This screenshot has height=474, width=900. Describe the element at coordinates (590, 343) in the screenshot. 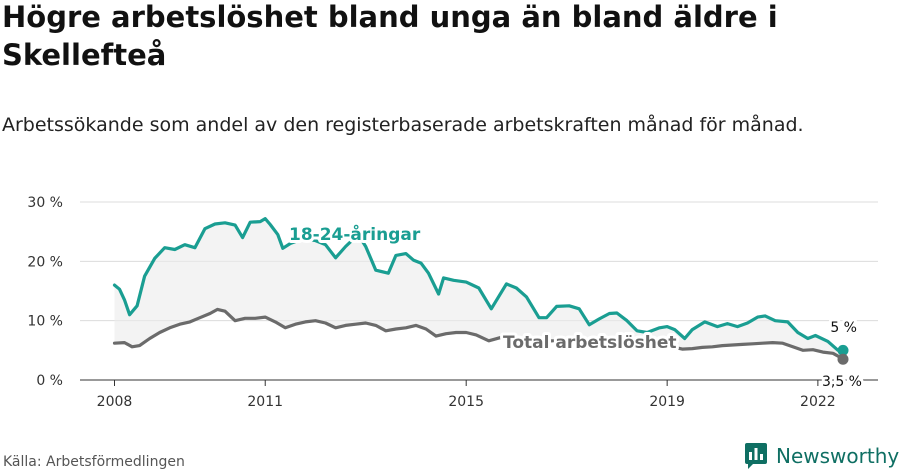

I see `svg-text: Total arbetslöshet` at that location.